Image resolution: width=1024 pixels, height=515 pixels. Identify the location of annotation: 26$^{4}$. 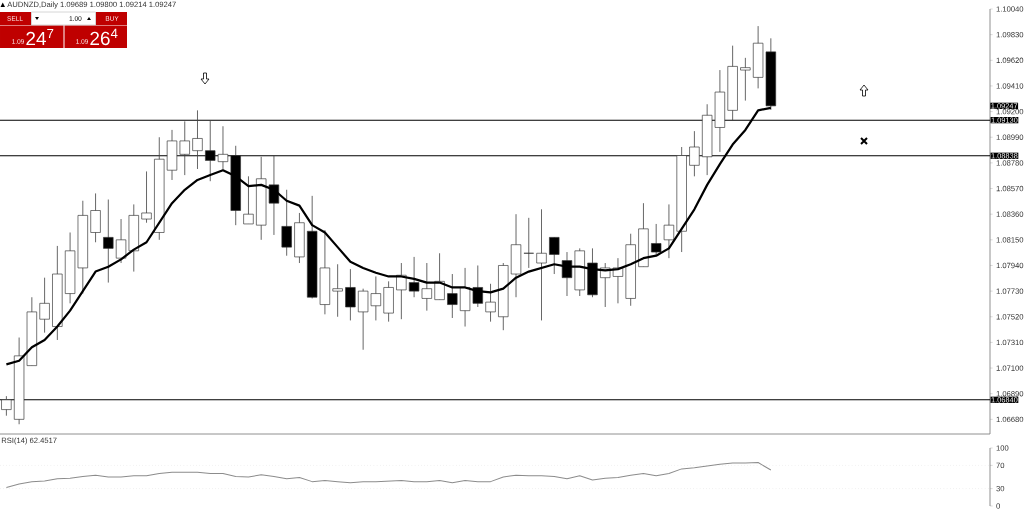
(104, 37).